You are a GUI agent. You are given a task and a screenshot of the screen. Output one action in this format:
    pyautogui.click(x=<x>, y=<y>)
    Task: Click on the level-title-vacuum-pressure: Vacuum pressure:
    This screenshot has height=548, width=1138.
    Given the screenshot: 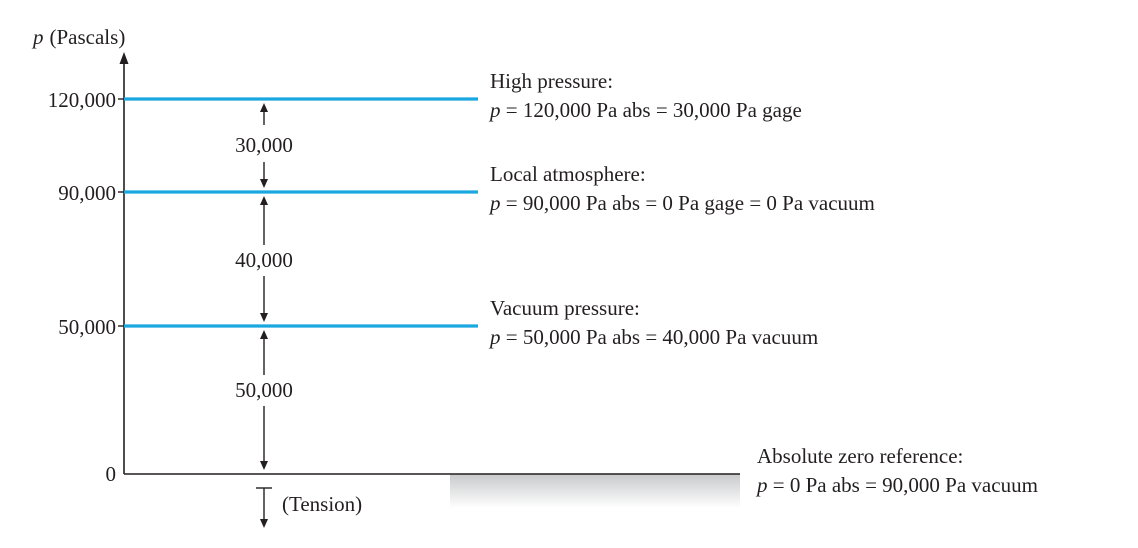 What is the action you would take?
    pyautogui.click(x=565, y=308)
    